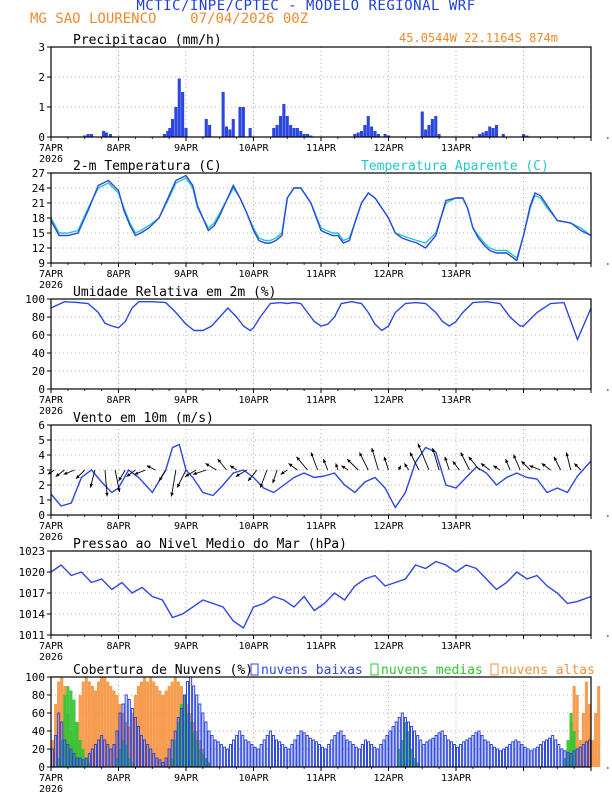 This screenshot has width=612, height=792. Describe the element at coordinates (38, 695) in the screenshot. I see `y-tick-label: 80` at that location.